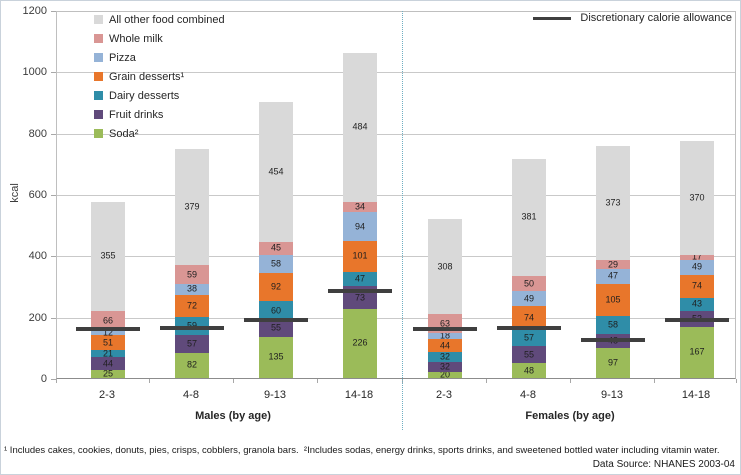  What do you see at coordinates (697, 352) in the screenshot?
I see `bar-segment: 167` at bounding box center [697, 352].